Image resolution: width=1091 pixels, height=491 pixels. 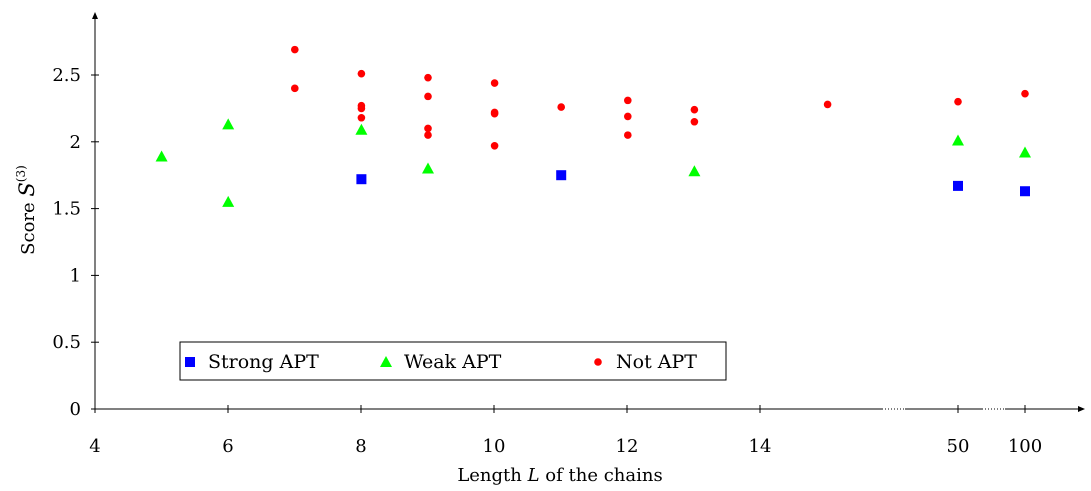 I want to click on x-axis-title-var: L, so click(x=533, y=475).